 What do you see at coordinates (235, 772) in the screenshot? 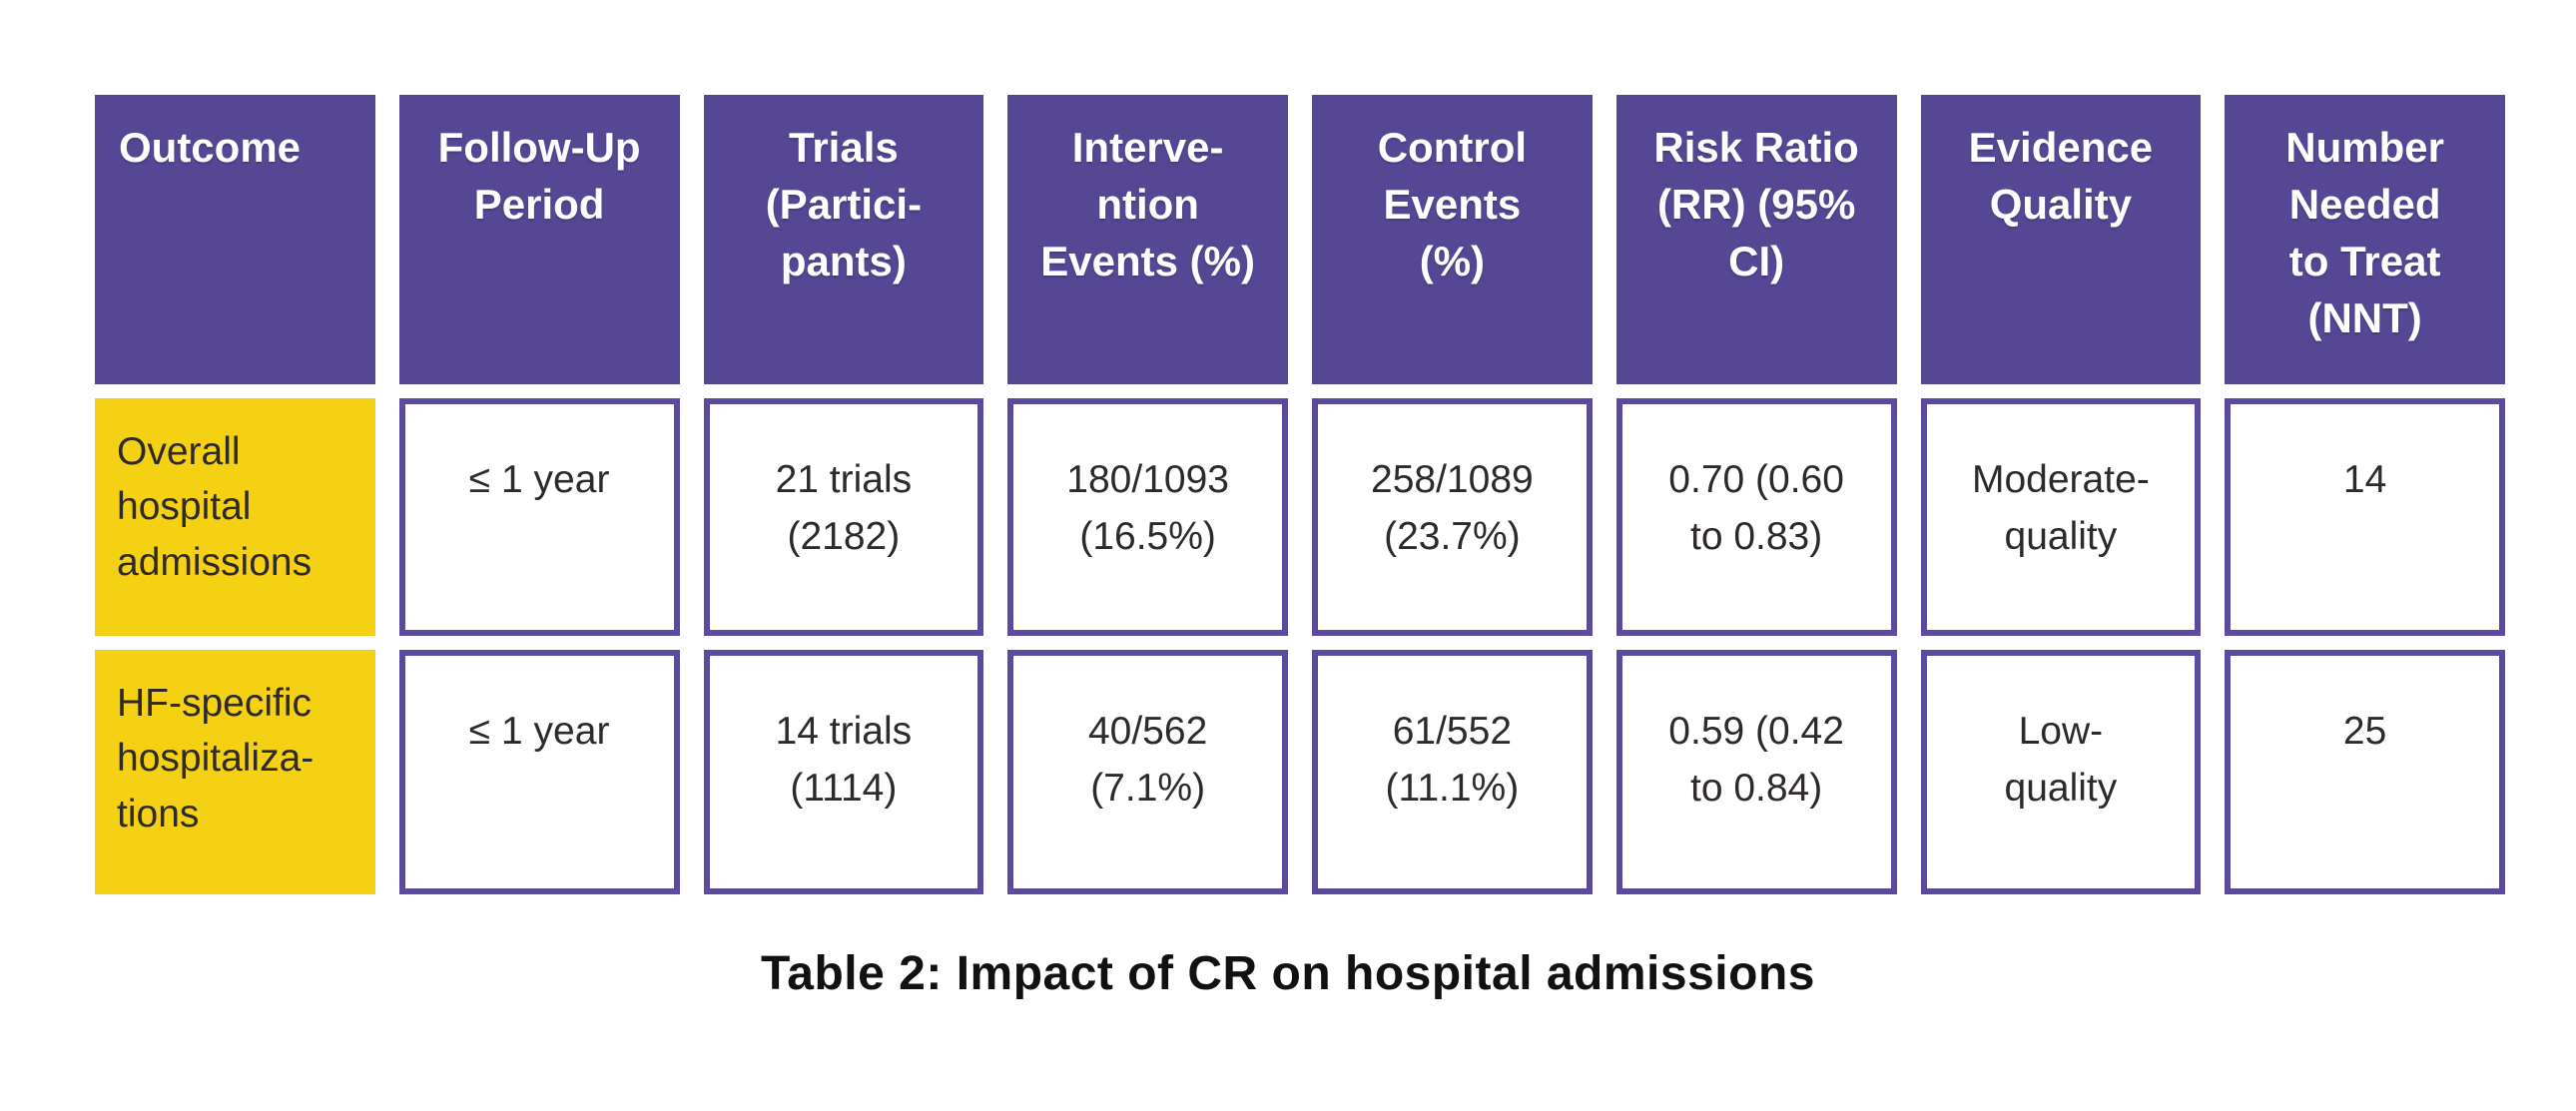
I see `row-header-hf-specific-hospitalizations: HF-specific hospitaliza- tions` at bounding box center [235, 772].